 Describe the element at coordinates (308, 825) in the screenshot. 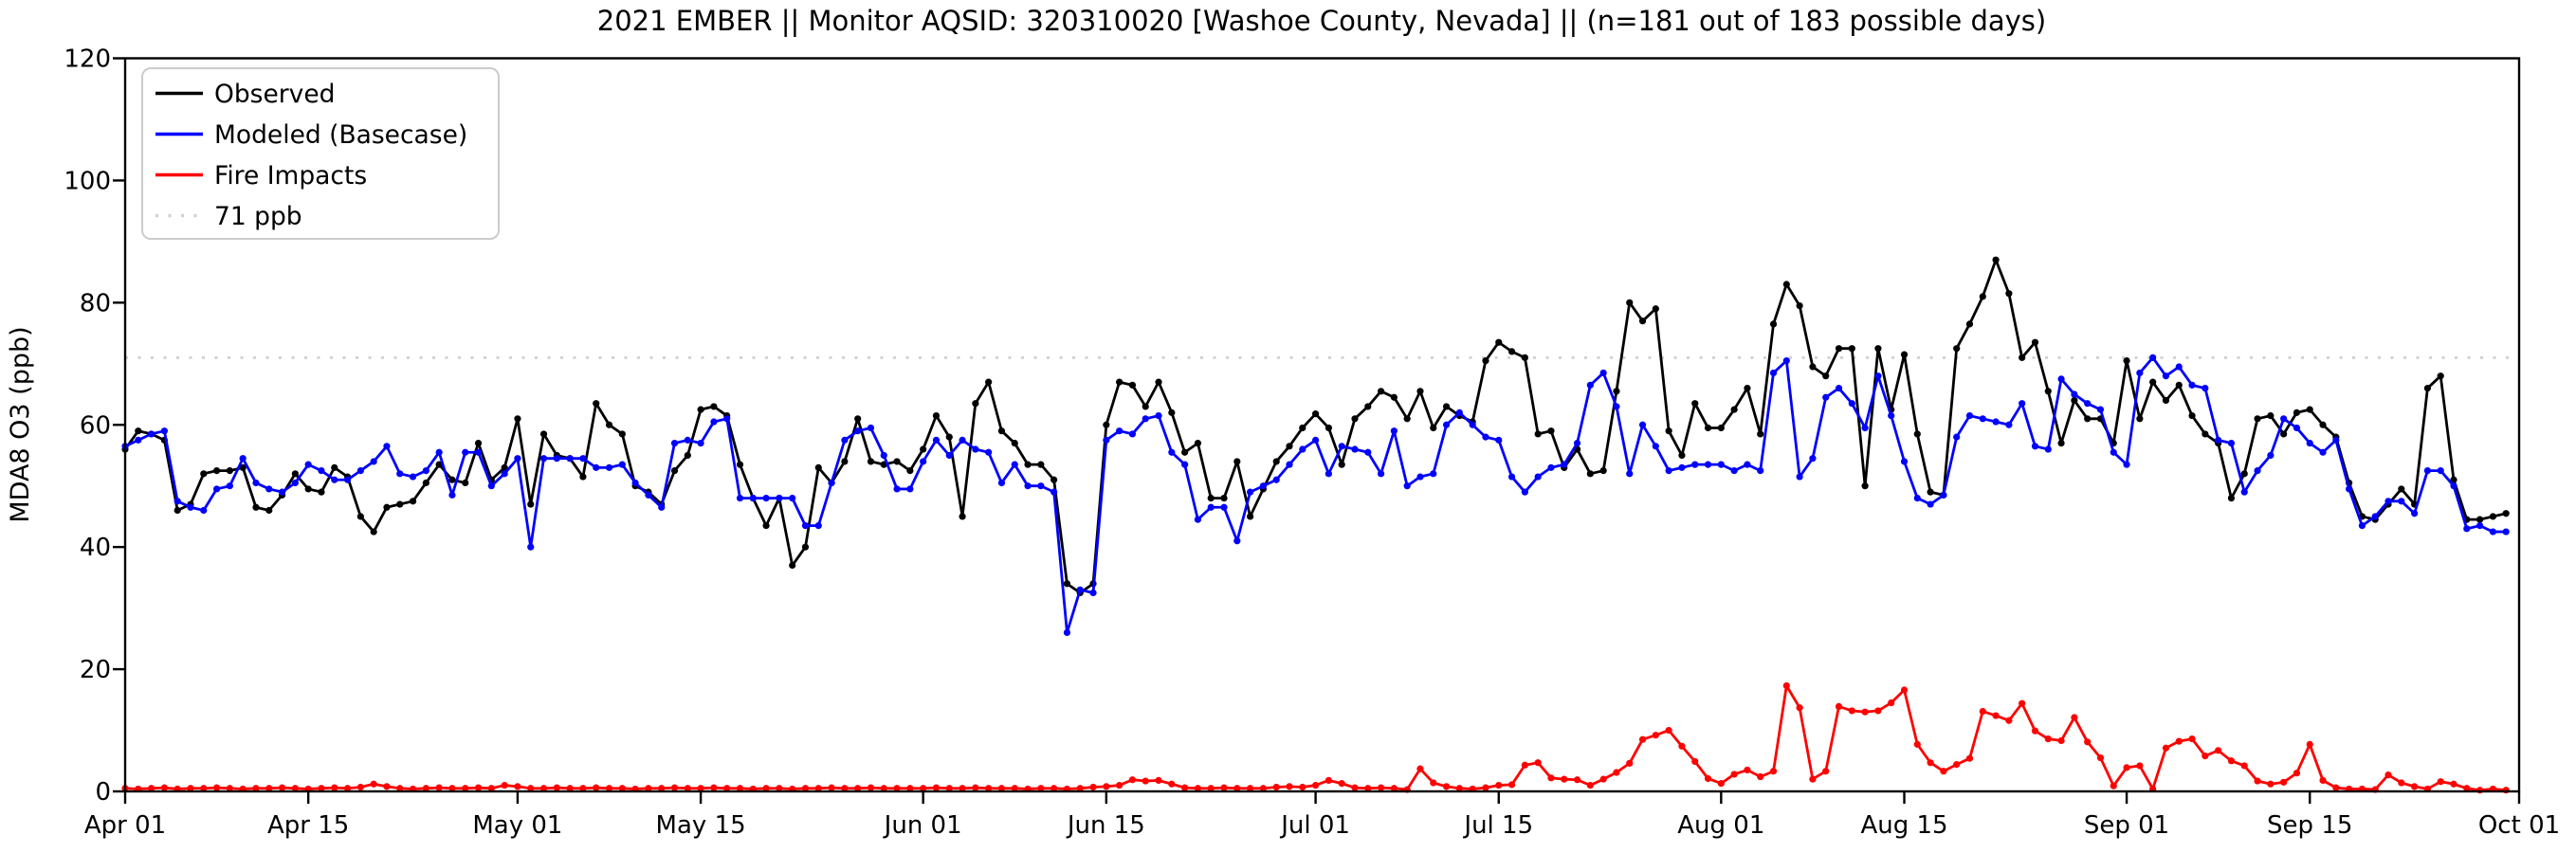

I see `x-tick-label: Apr 15` at that location.